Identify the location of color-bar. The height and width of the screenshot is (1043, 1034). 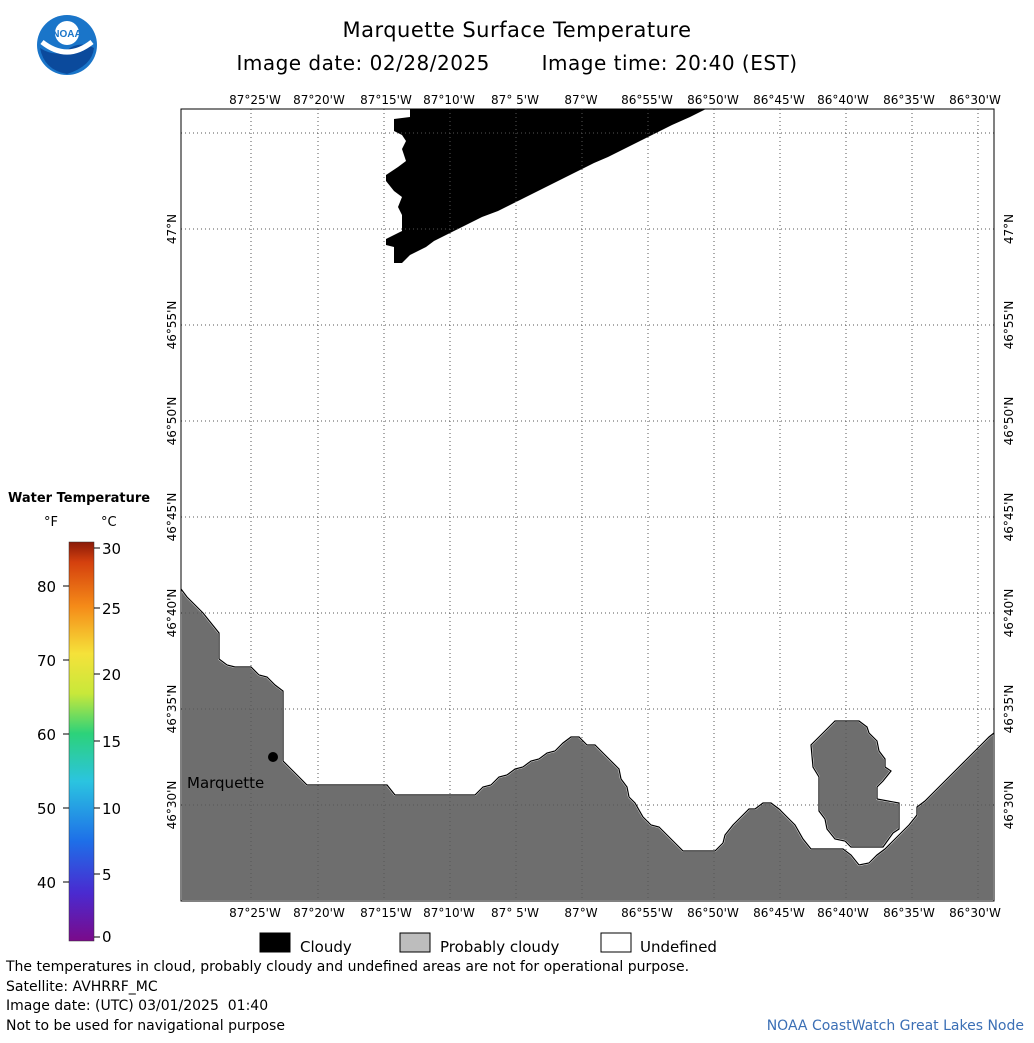
(81, 741).